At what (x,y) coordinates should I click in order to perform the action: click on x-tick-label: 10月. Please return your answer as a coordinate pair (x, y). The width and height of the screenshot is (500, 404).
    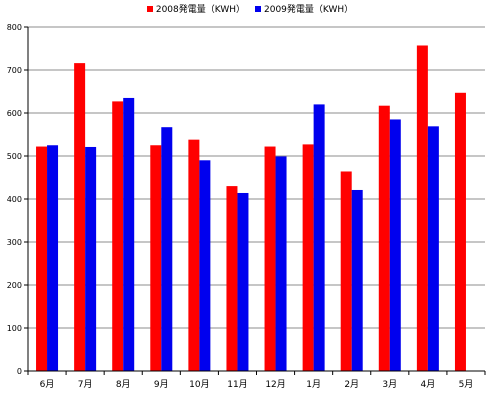
    Looking at the image, I should click on (199, 384).